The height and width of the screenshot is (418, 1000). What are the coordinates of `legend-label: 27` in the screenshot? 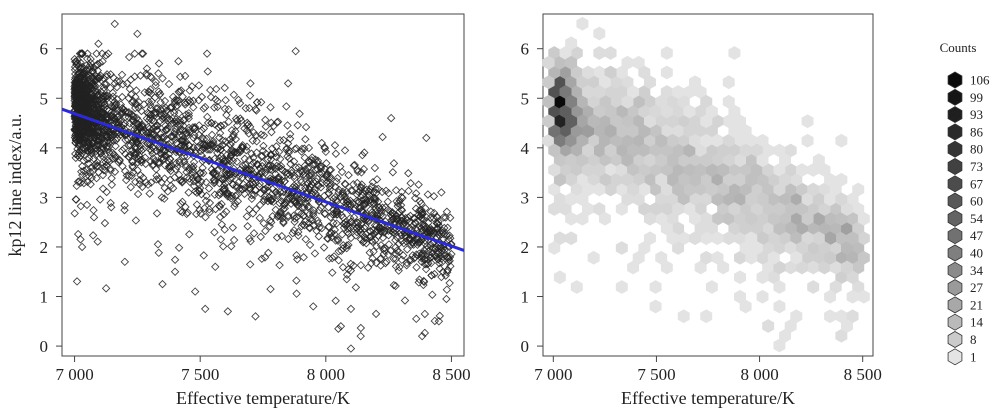 It's located at (977, 287).